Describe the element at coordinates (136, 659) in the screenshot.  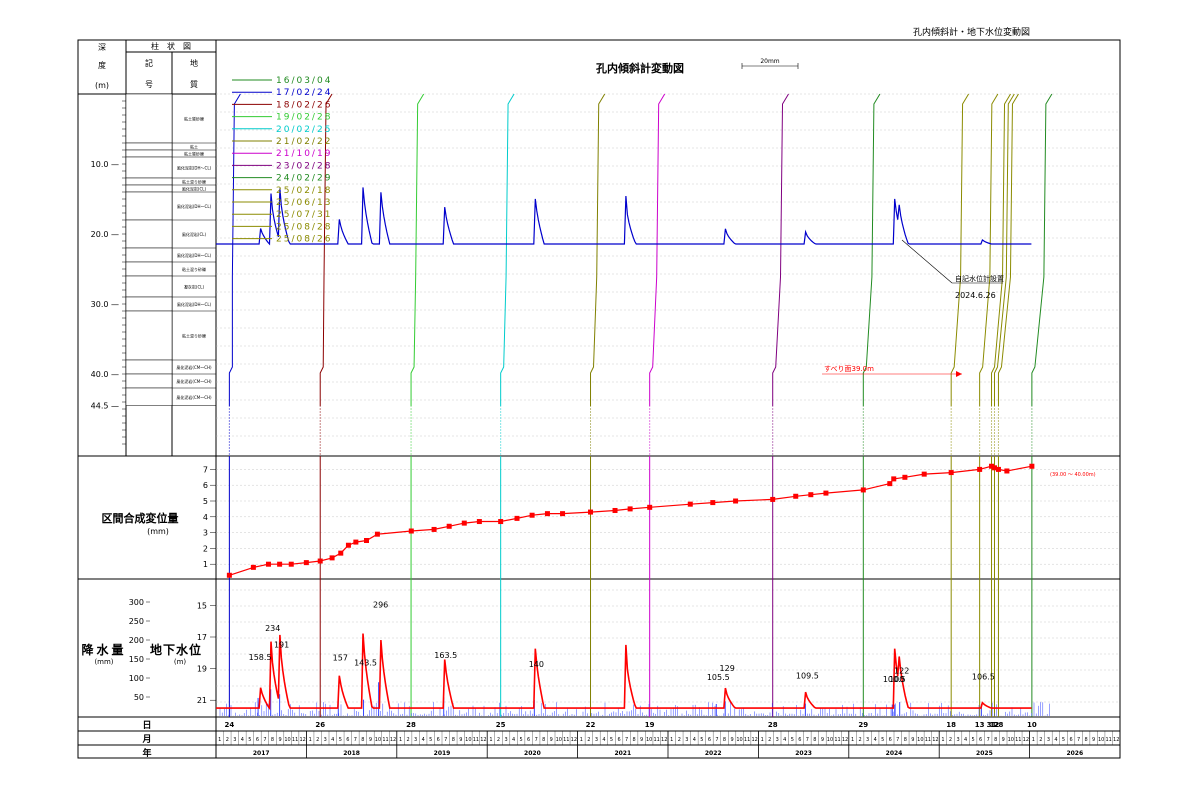
I see `rain-tick-label: 150` at that location.